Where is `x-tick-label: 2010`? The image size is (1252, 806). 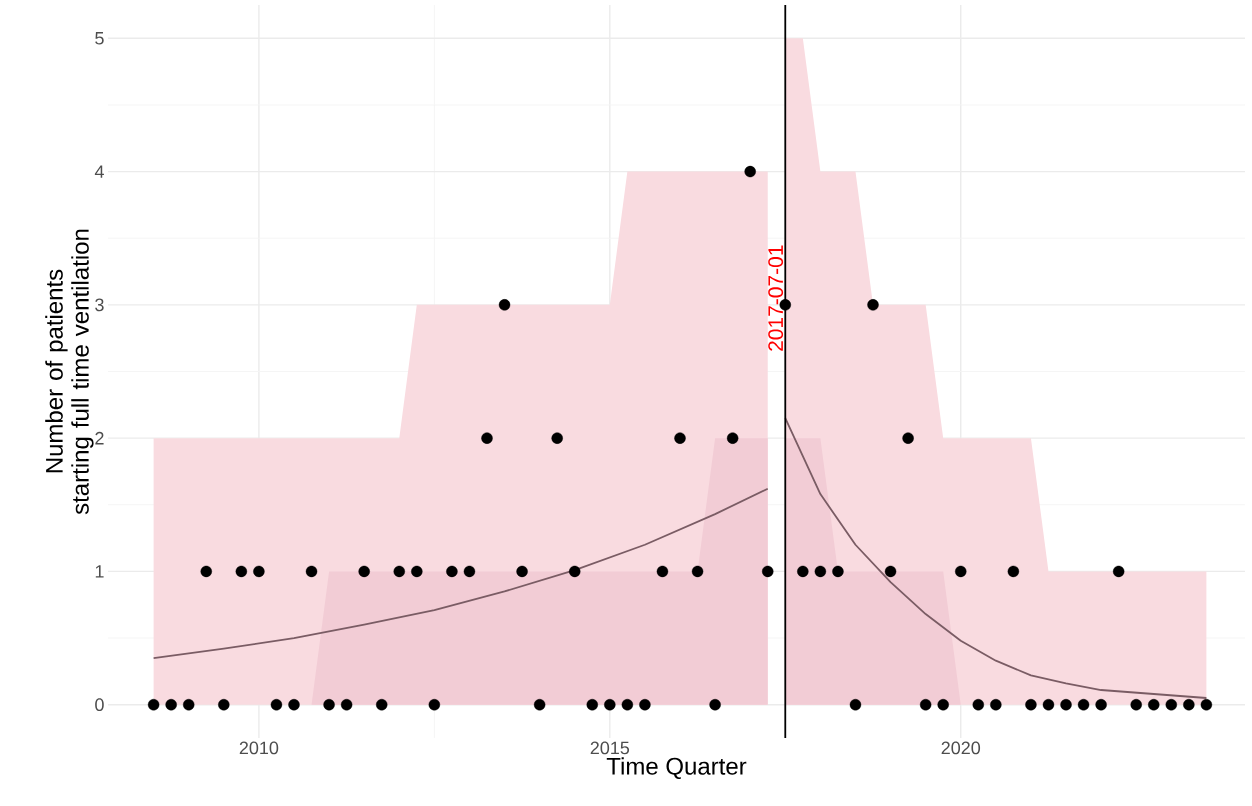
x-tick-label: 2010 is located at coordinates (259, 748).